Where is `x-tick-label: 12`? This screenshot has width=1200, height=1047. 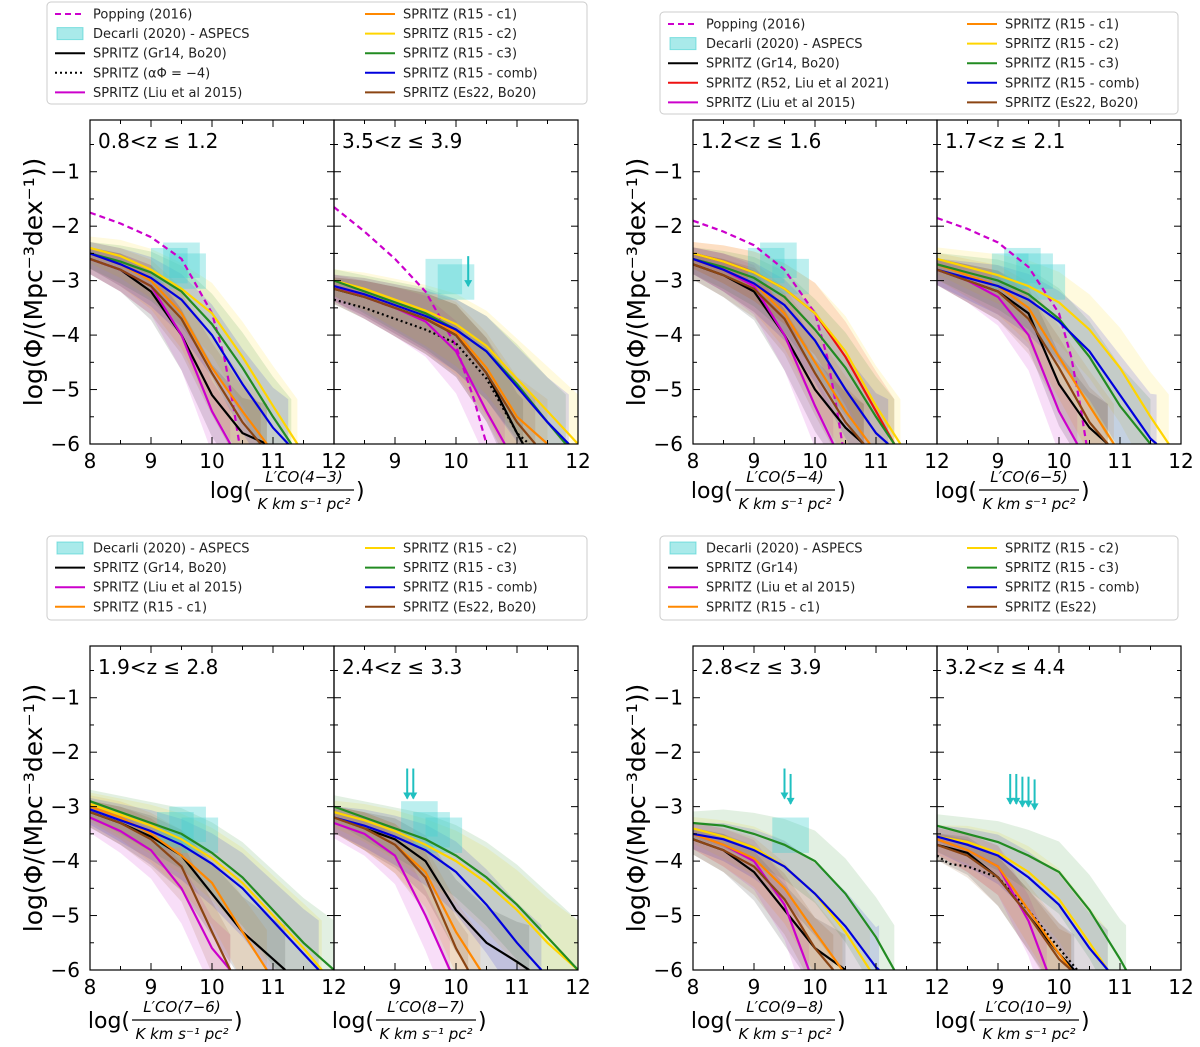
x-tick-label: 12 is located at coordinates (577, 461).